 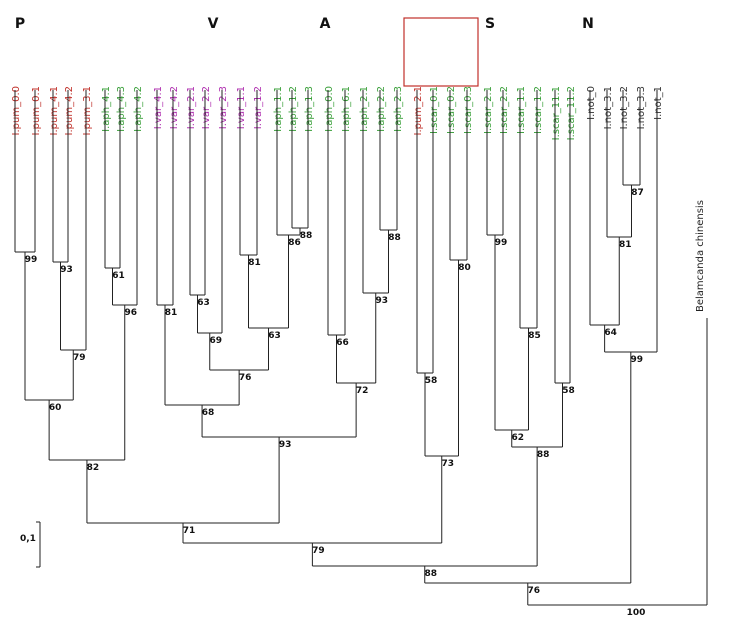 I want to click on leaf-label: I.var_2.2, so click(x=206, y=107).